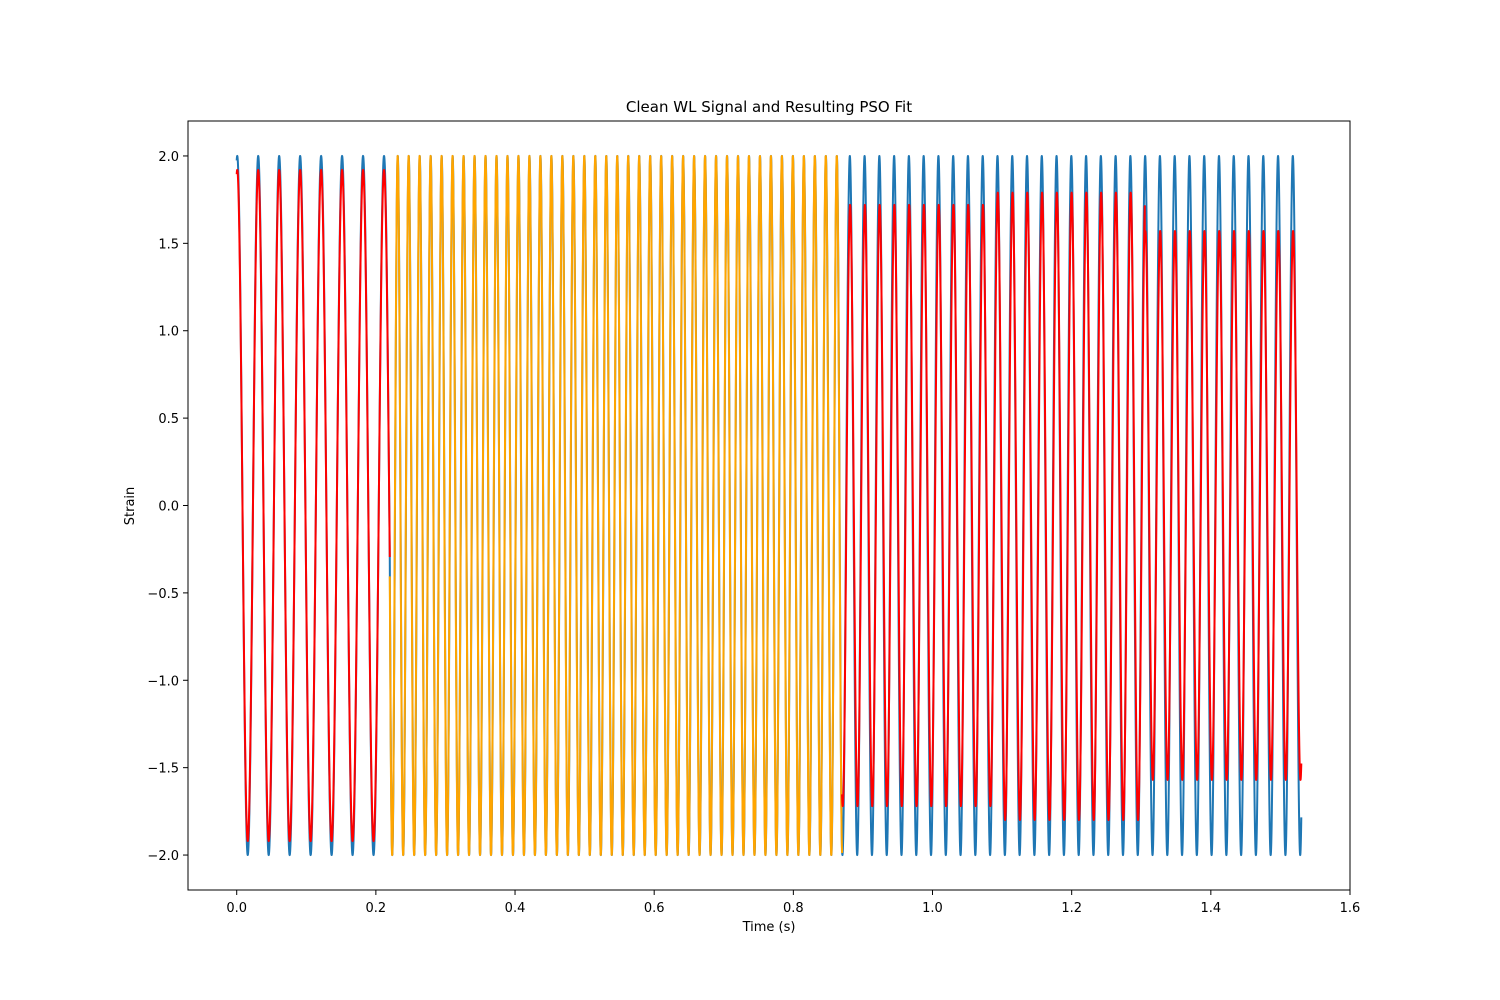 Image resolution: width=1500 pixels, height=1000 pixels. What do you see at coordinates (168, 244) in the screenshot?
I see `y-tick-label: 1.5` at bounding box center [168, 244].